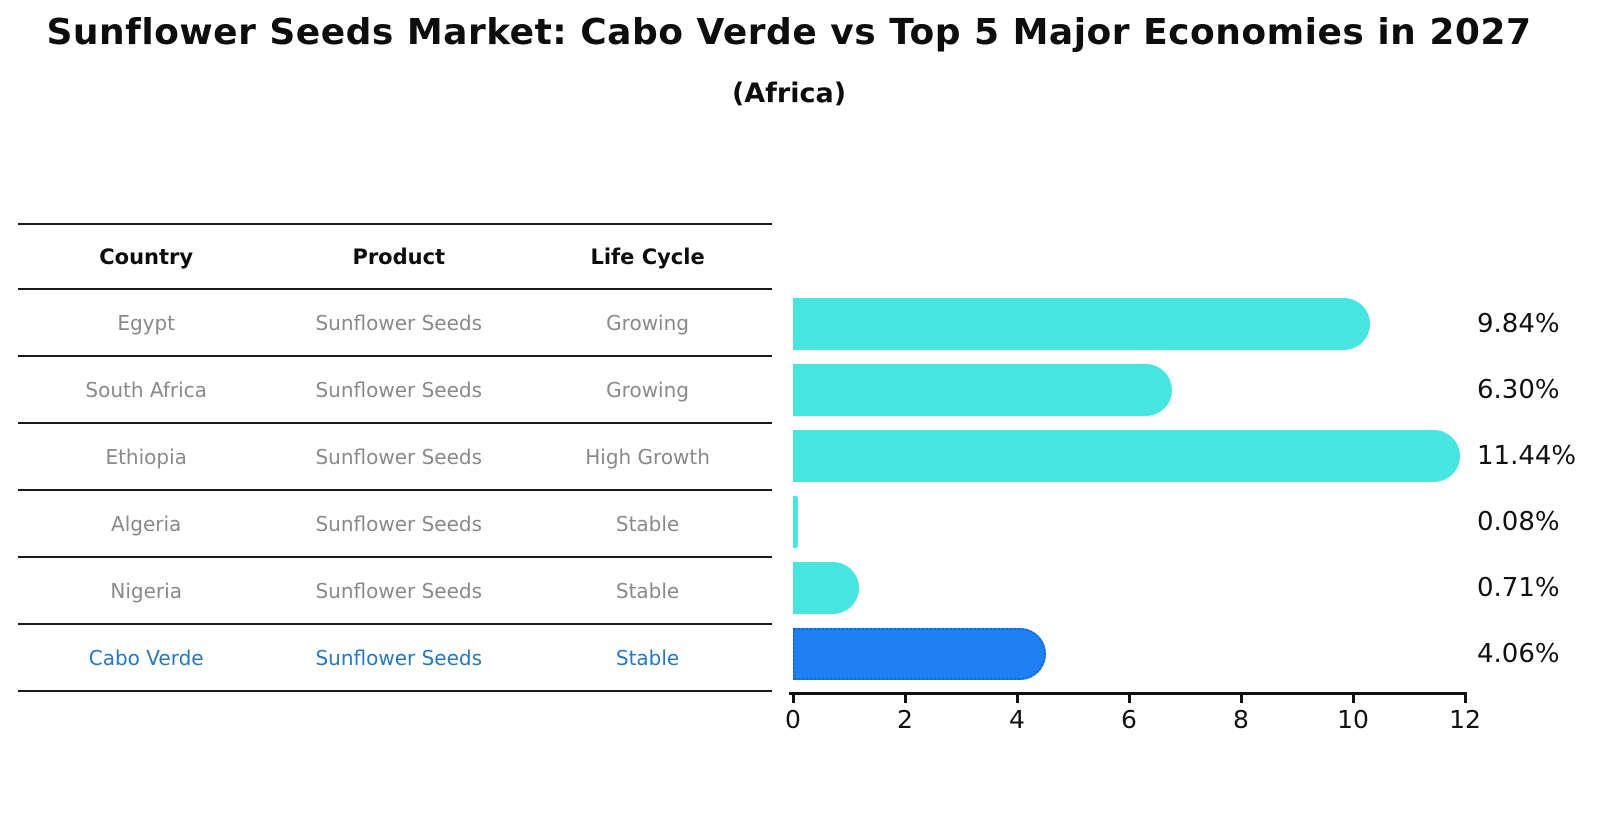 Image resolution: width=1610 pixels, height=823 pixels. Describe the element at coordinates (1465, 719) in the screenshot. I see `x-axis-tick-label: 12` at that location.